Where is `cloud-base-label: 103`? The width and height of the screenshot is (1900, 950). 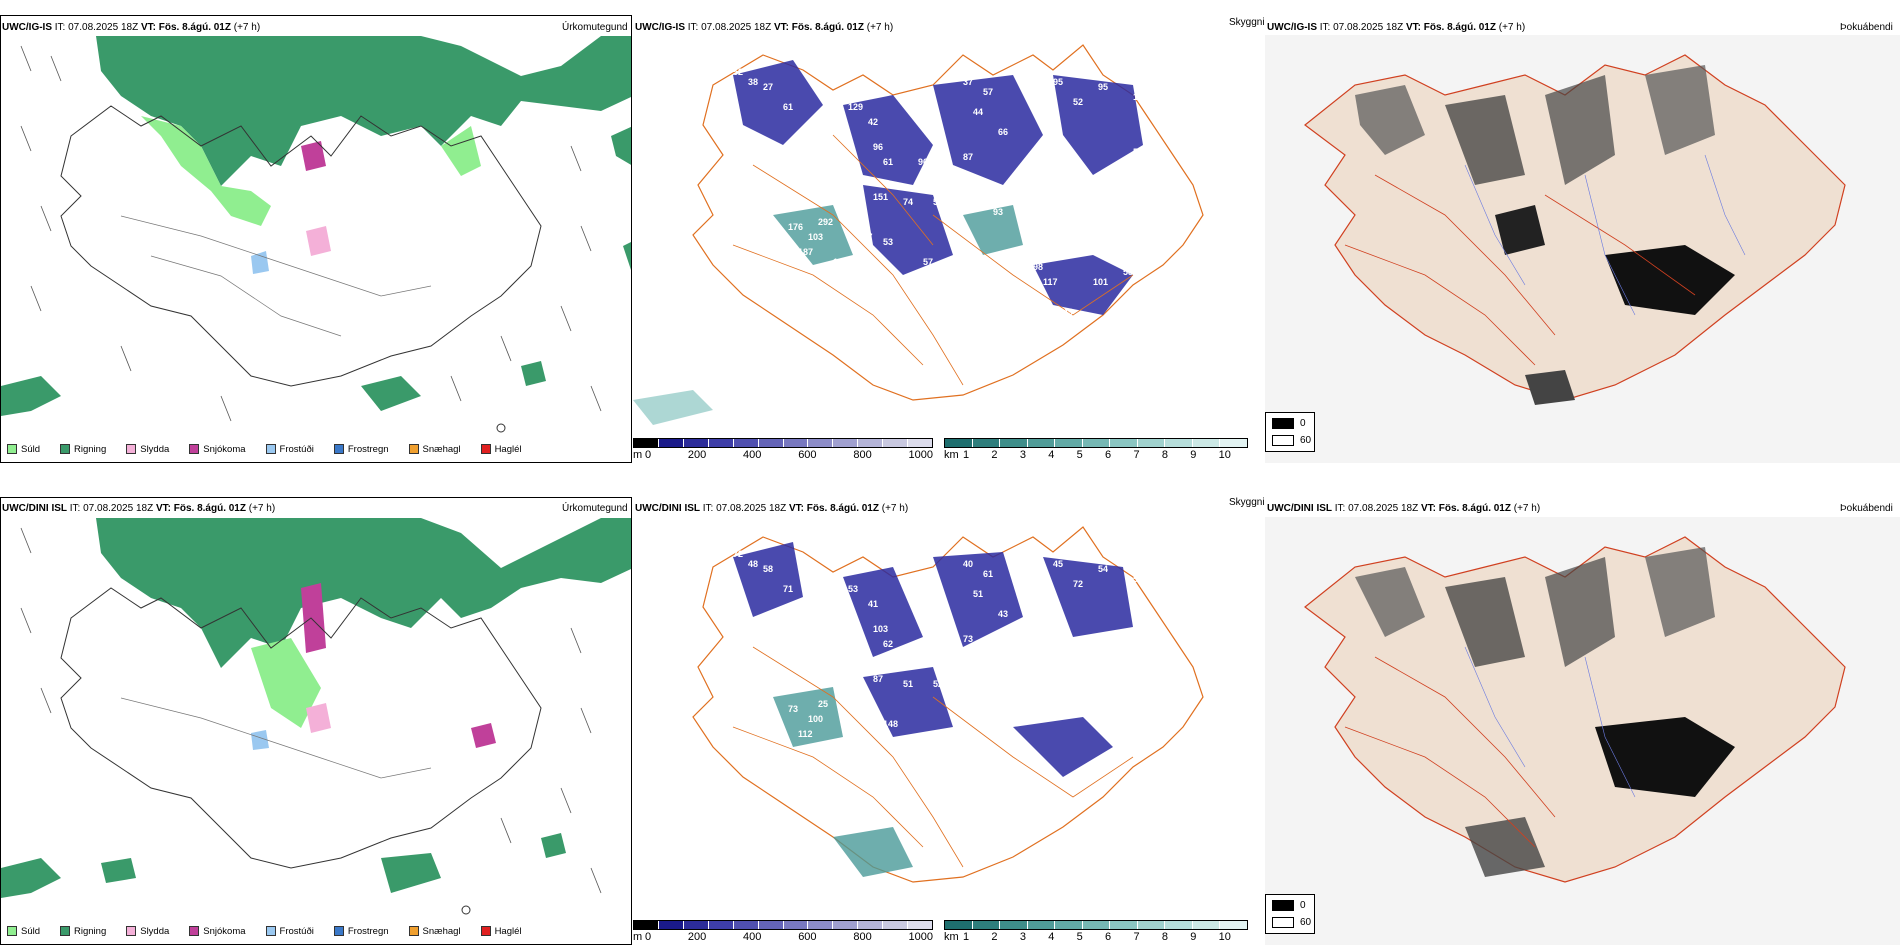
cloud-base-label: 103 is located at coordinates (815, 237).